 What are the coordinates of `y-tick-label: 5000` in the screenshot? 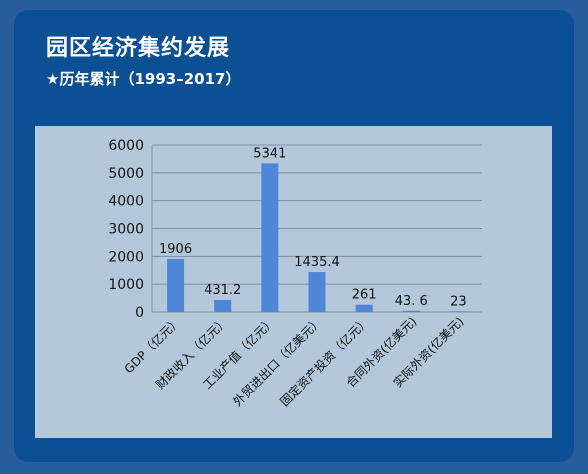 It's located at (126, 174).